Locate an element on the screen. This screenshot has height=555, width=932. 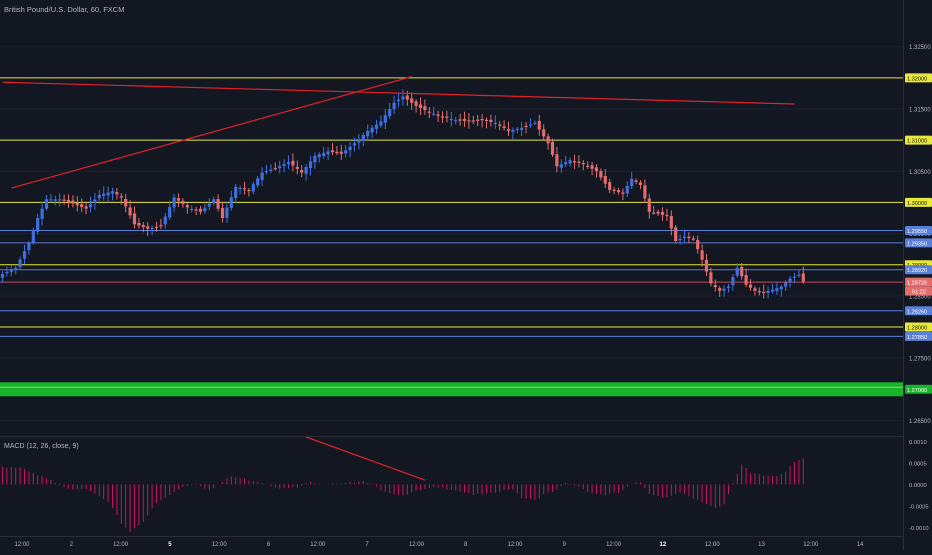
macd-trendline is located at coordinates (365, 458).